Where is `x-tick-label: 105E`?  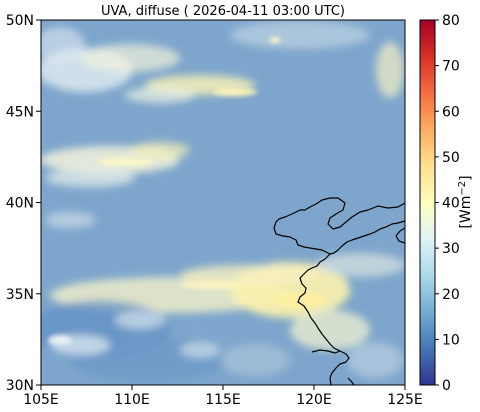
x-tick-label: 105E is located at coordinates (41, 400).